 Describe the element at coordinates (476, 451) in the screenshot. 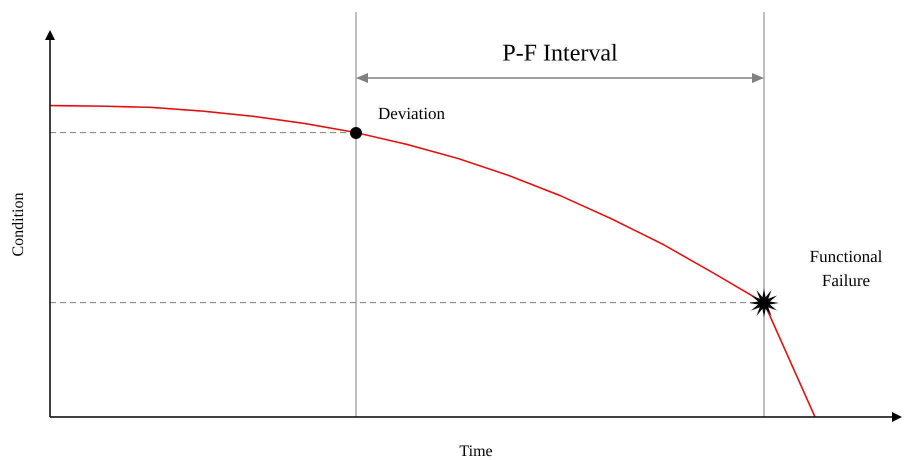

I see `x-axis-title: Time` at that location.